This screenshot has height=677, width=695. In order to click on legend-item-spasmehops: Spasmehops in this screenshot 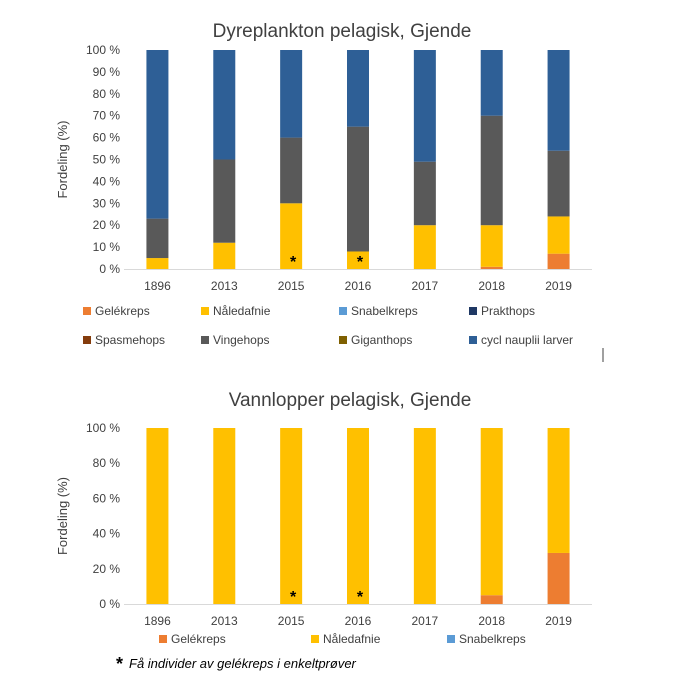, I will do `click(124, 340)`.